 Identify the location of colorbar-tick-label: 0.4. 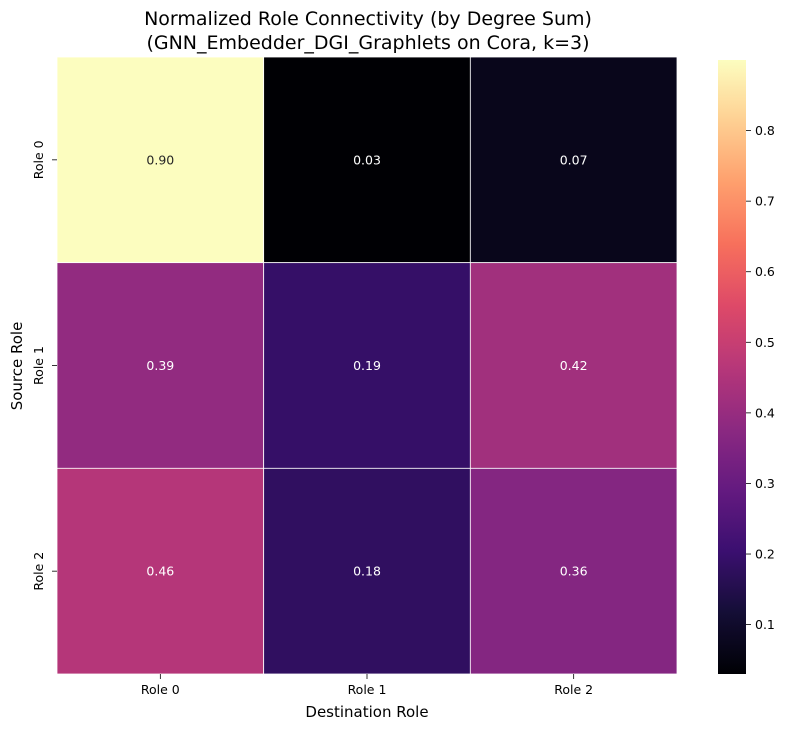
(765, 412).